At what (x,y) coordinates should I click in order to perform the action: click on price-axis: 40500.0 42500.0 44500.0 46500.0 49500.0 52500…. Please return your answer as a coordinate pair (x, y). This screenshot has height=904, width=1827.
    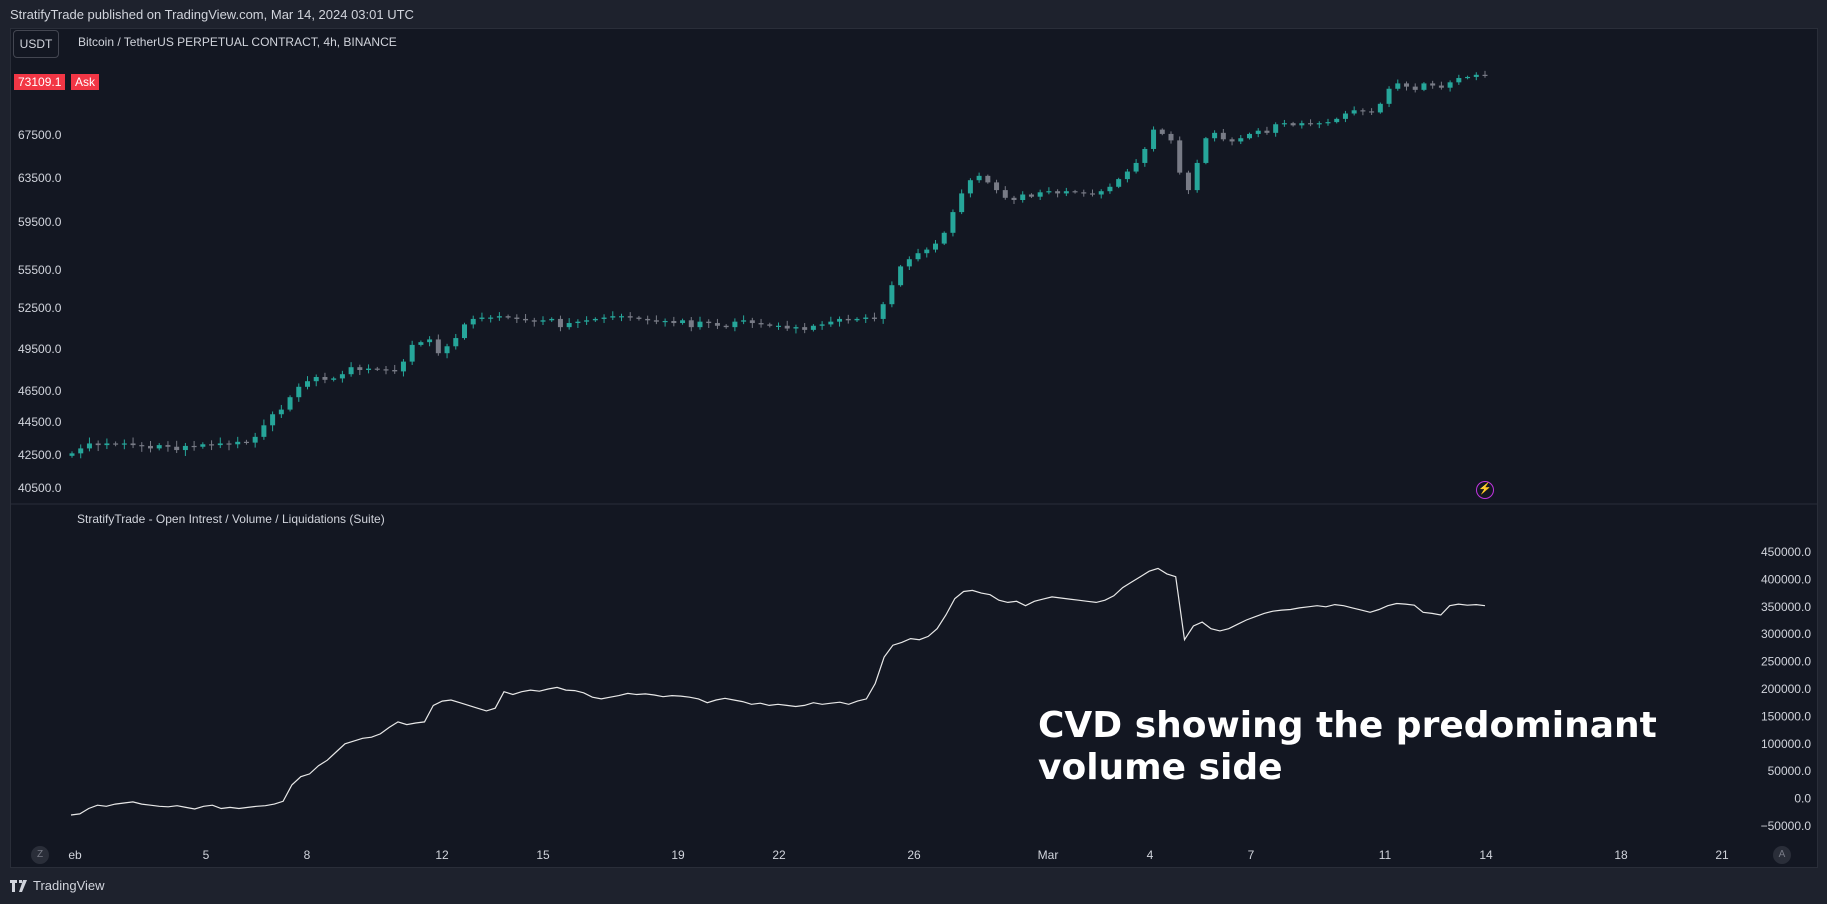
    Looking at the image, I should click on (40, 311).